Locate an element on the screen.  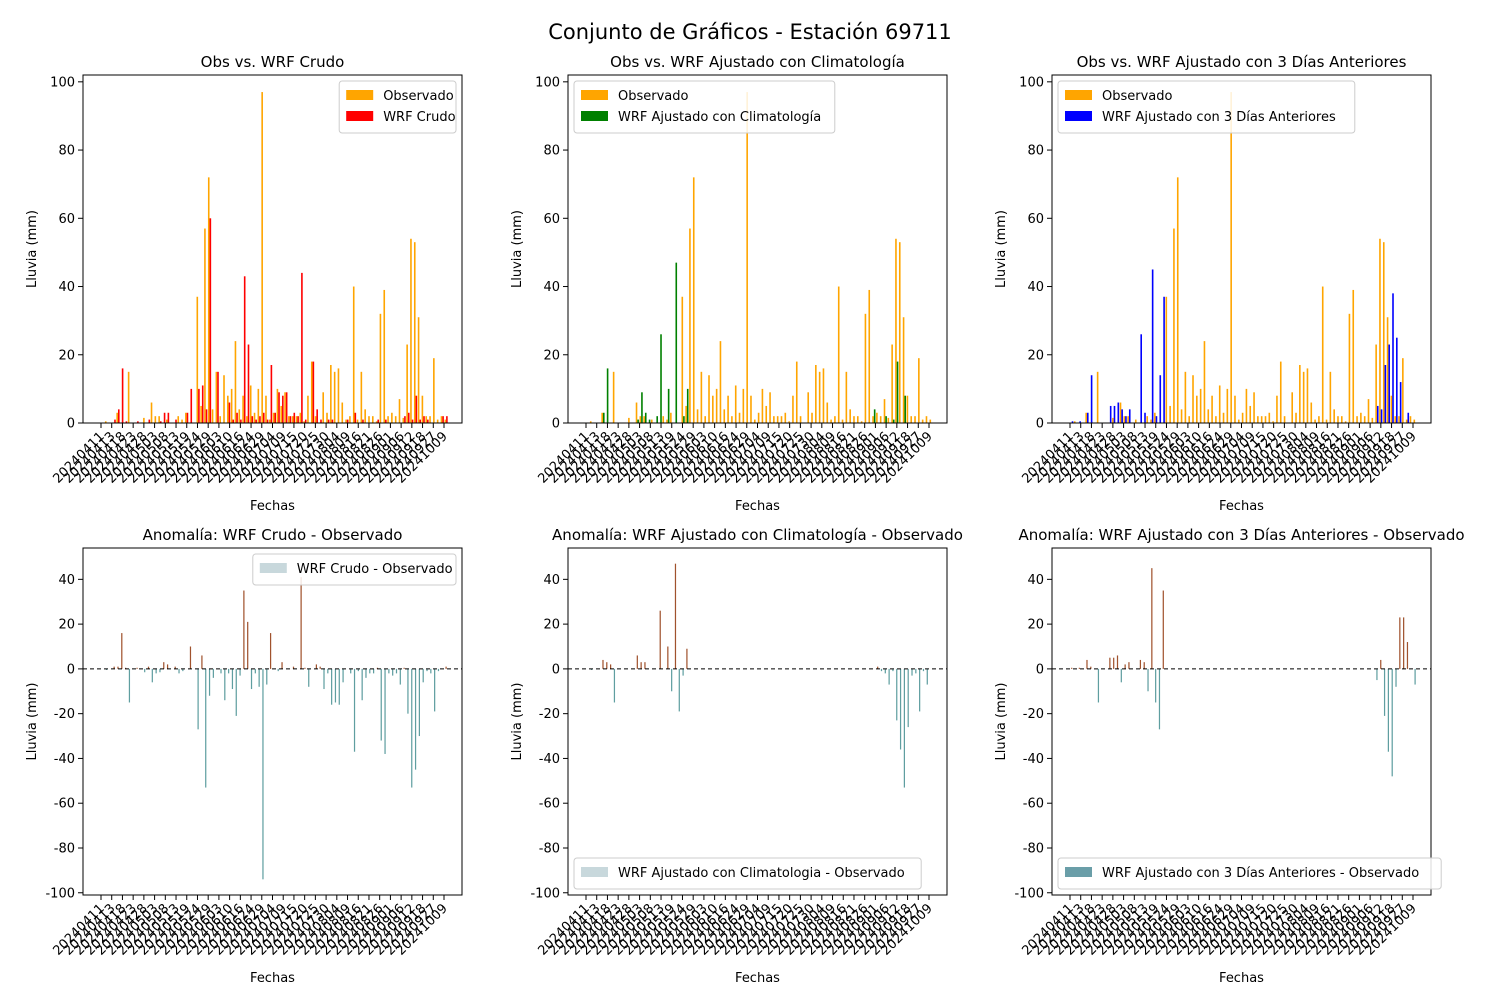
figure-title: Conjunto de Gráficos - Estación 69711 is located at coordinates (750, 32).